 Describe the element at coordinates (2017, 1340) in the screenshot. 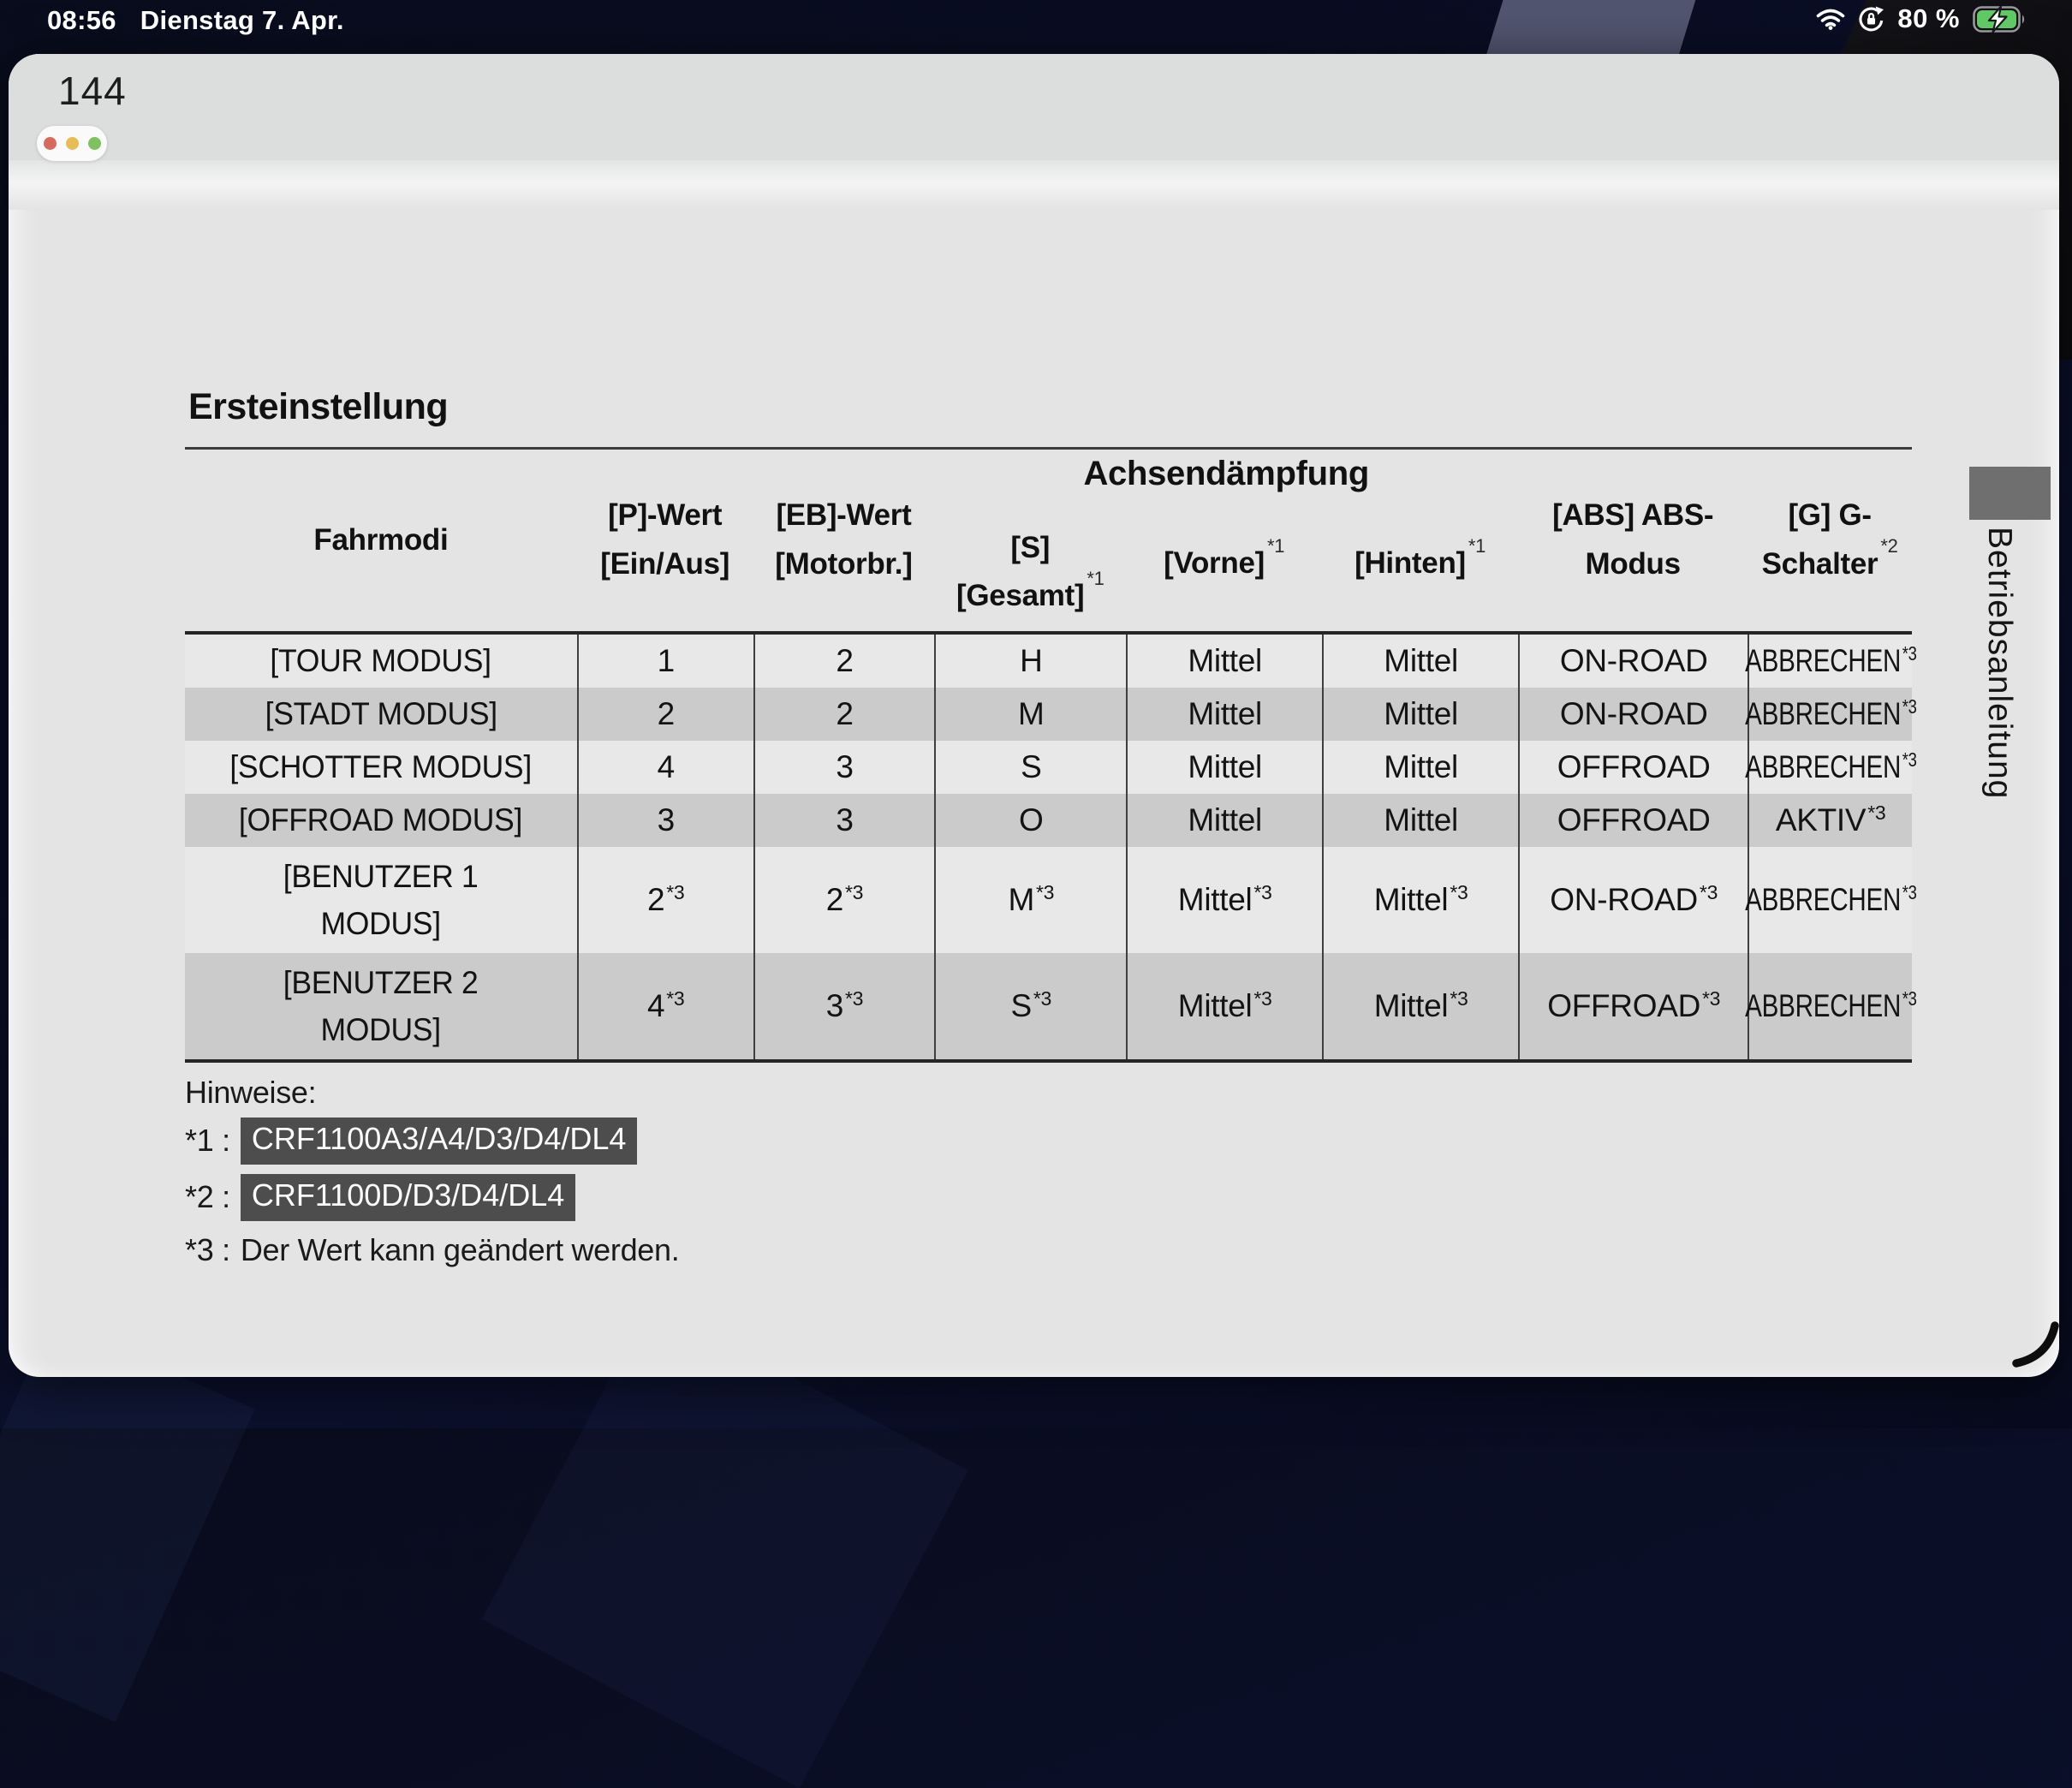

I see `page-curl-icon` at that location.